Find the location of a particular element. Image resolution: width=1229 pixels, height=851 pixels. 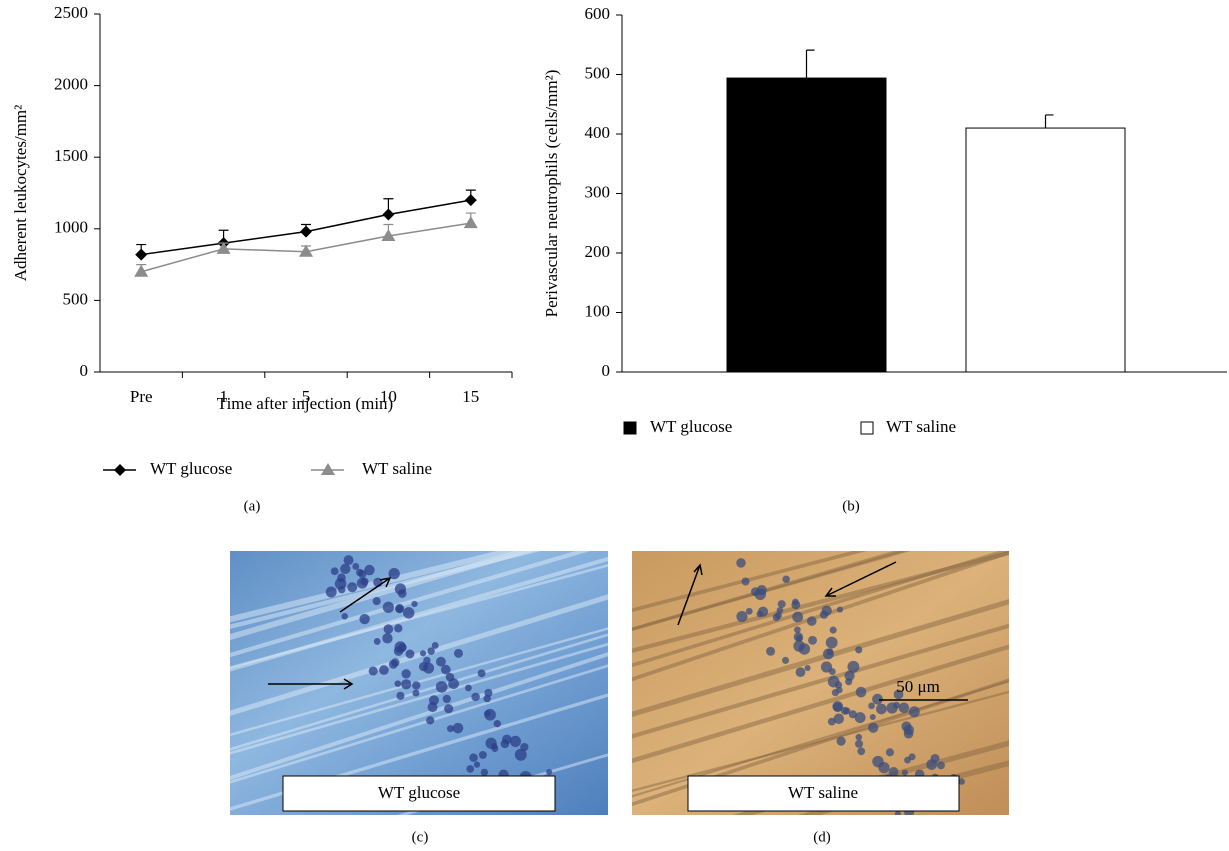

x-tick-label: Pre is located at coordinates (141, 396).